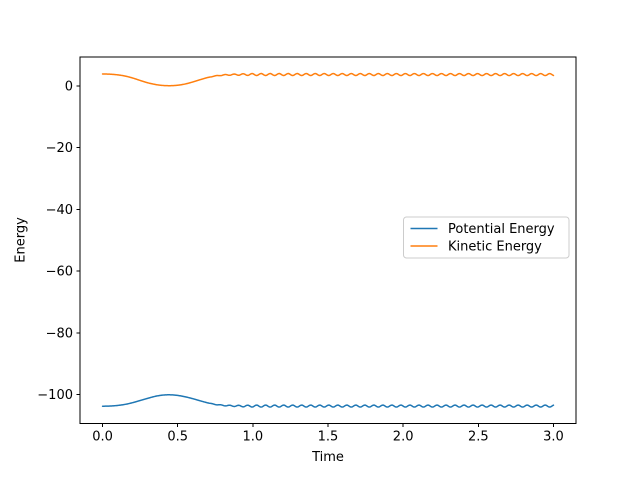 Image resolution: width=640 pixels, height=480 pixels. What do you see at coordinates (328, 437) in the screenshot?
I see `x-tick-label: 1.5` at bounding box center [328, 437].